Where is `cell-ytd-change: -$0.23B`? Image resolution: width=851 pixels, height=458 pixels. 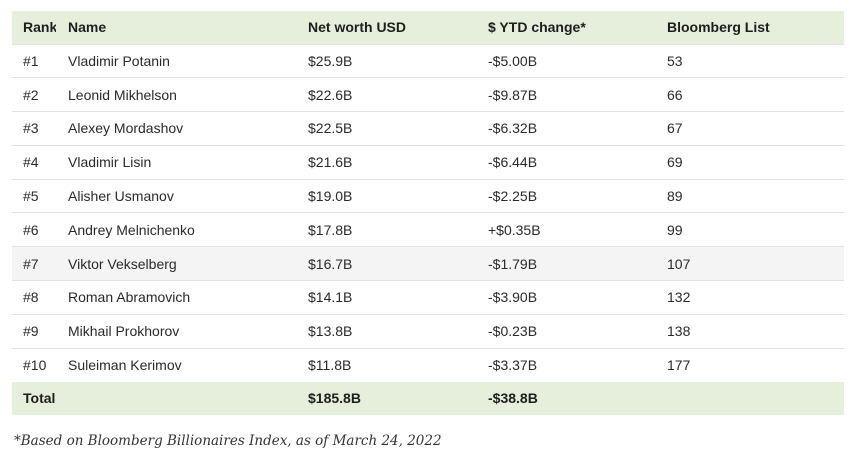 cell-ytd-change: -$0.23B is located at coordinates (513, 331).